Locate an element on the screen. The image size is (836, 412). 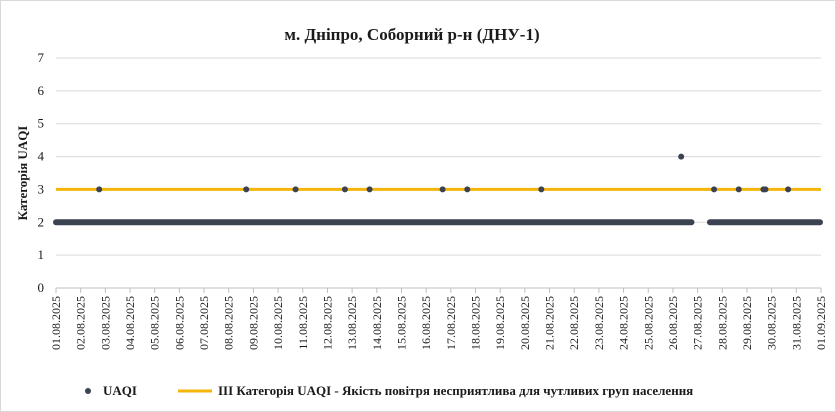
x-tick-label: 11.08.2025 is located at coordinates (303, 323).